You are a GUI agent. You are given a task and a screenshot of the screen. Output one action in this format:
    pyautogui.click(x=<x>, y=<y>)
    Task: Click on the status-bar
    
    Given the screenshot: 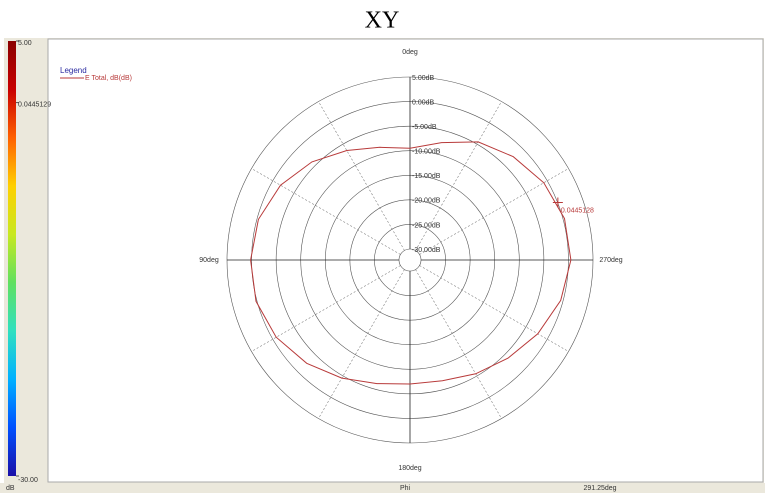 What is the action you would take?
    pyautogui.click(x=382, y=488)
    